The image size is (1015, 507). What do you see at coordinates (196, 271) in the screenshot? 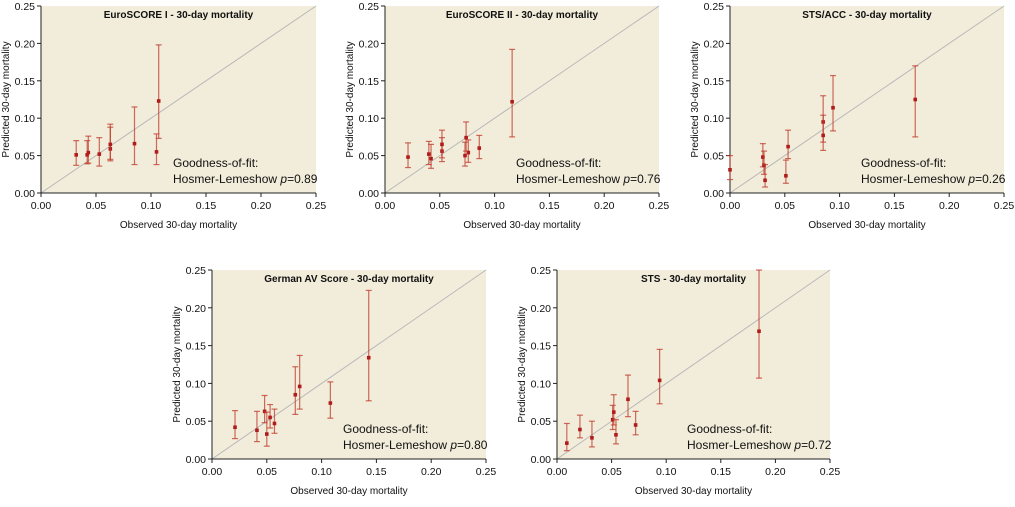
I see `y-tick-label: 0.25` at bounding box center [196, 271].